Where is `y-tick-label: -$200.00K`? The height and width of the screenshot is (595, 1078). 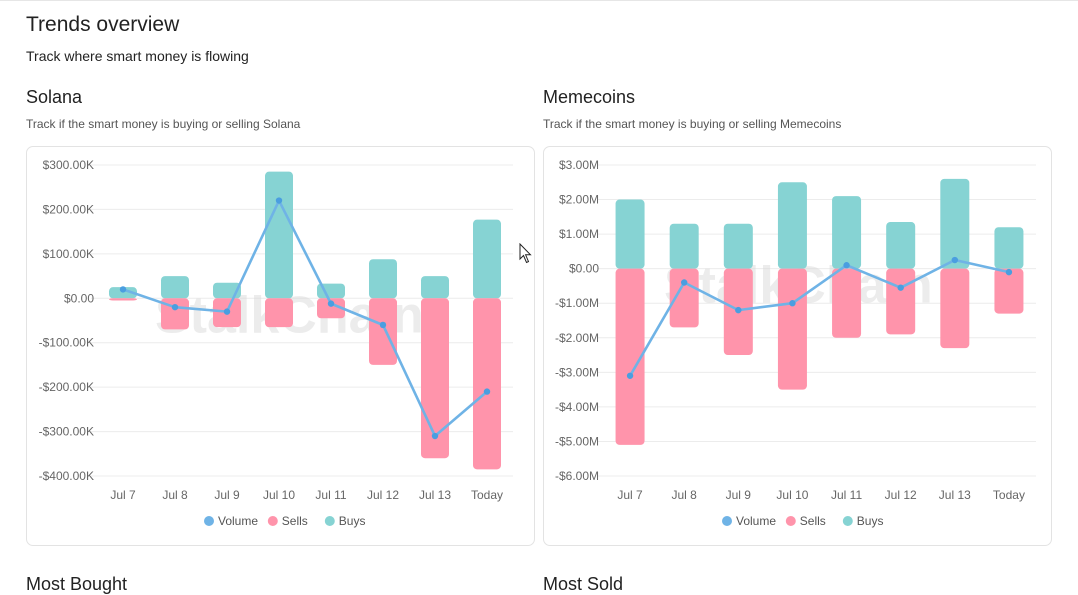 y-tick-label: -$200.00K is located at coordinates (66, 387).